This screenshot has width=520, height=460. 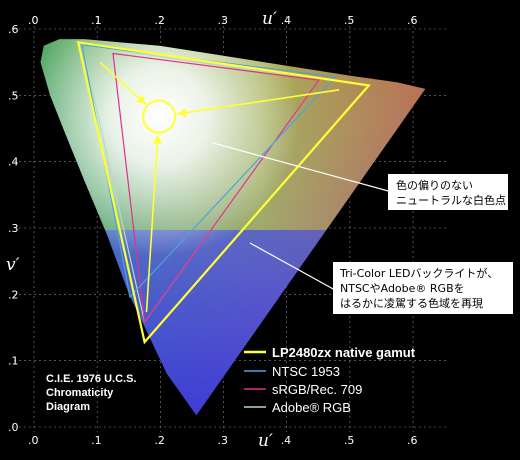 I want to click on annotation-1-line-1: 色の偏りのない, so click(x=434, y=185).